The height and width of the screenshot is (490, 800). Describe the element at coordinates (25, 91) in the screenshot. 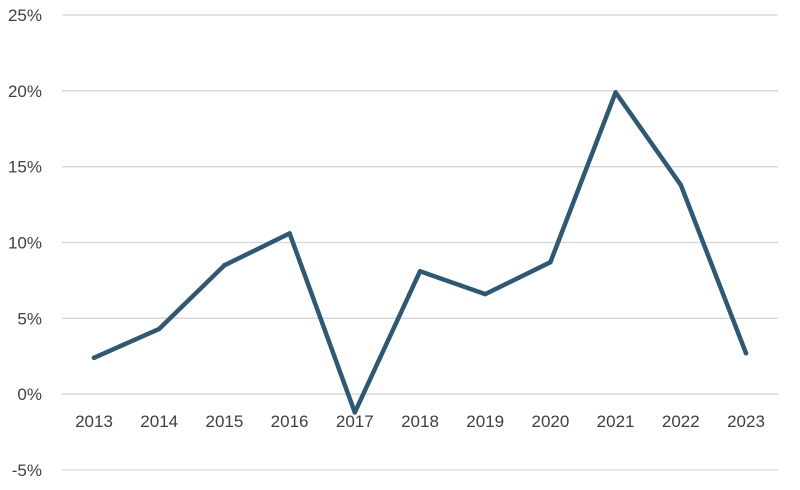

I see `y-tick-label: 20%` at that location.